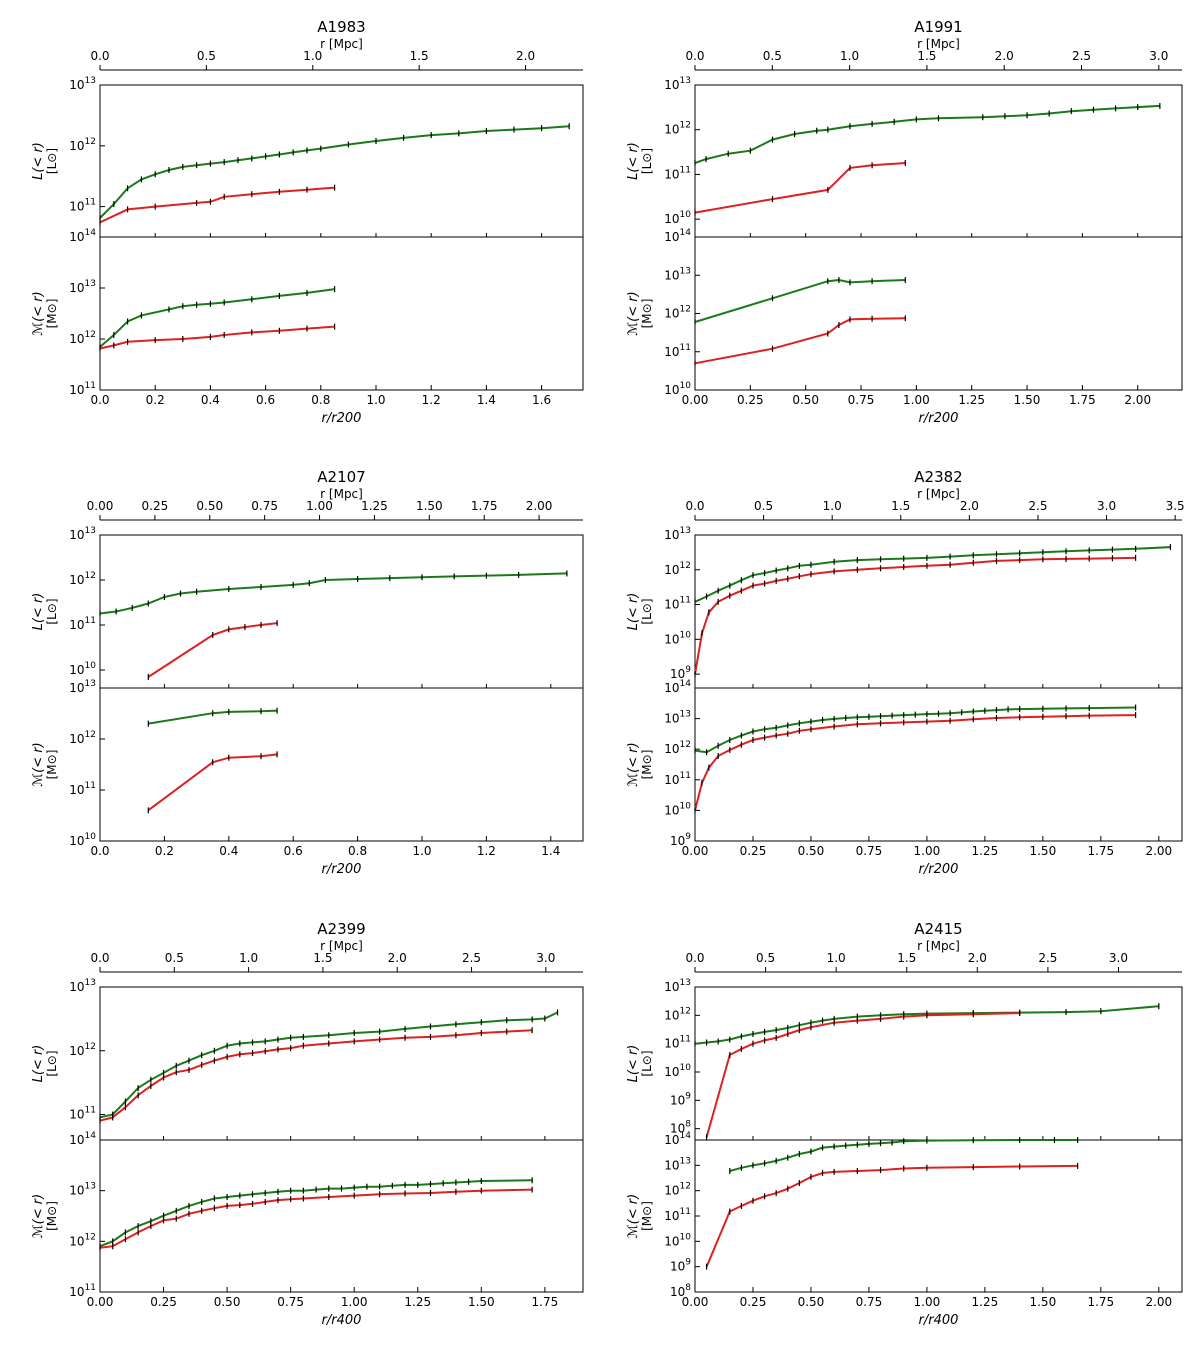  What do you see at coordinates (341, 27) in the screenshot?
I see `panel-title: A1983` at bounding box center [341, 27].